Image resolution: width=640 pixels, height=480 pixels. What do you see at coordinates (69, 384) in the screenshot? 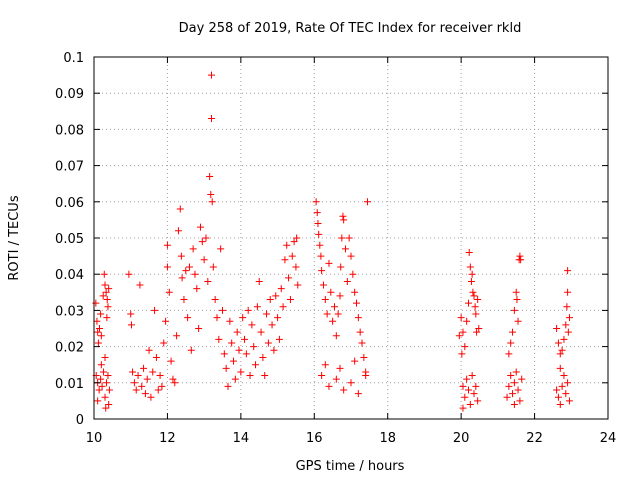
I see `y-tick-label: 0.01` at bounding box center [69, 384].